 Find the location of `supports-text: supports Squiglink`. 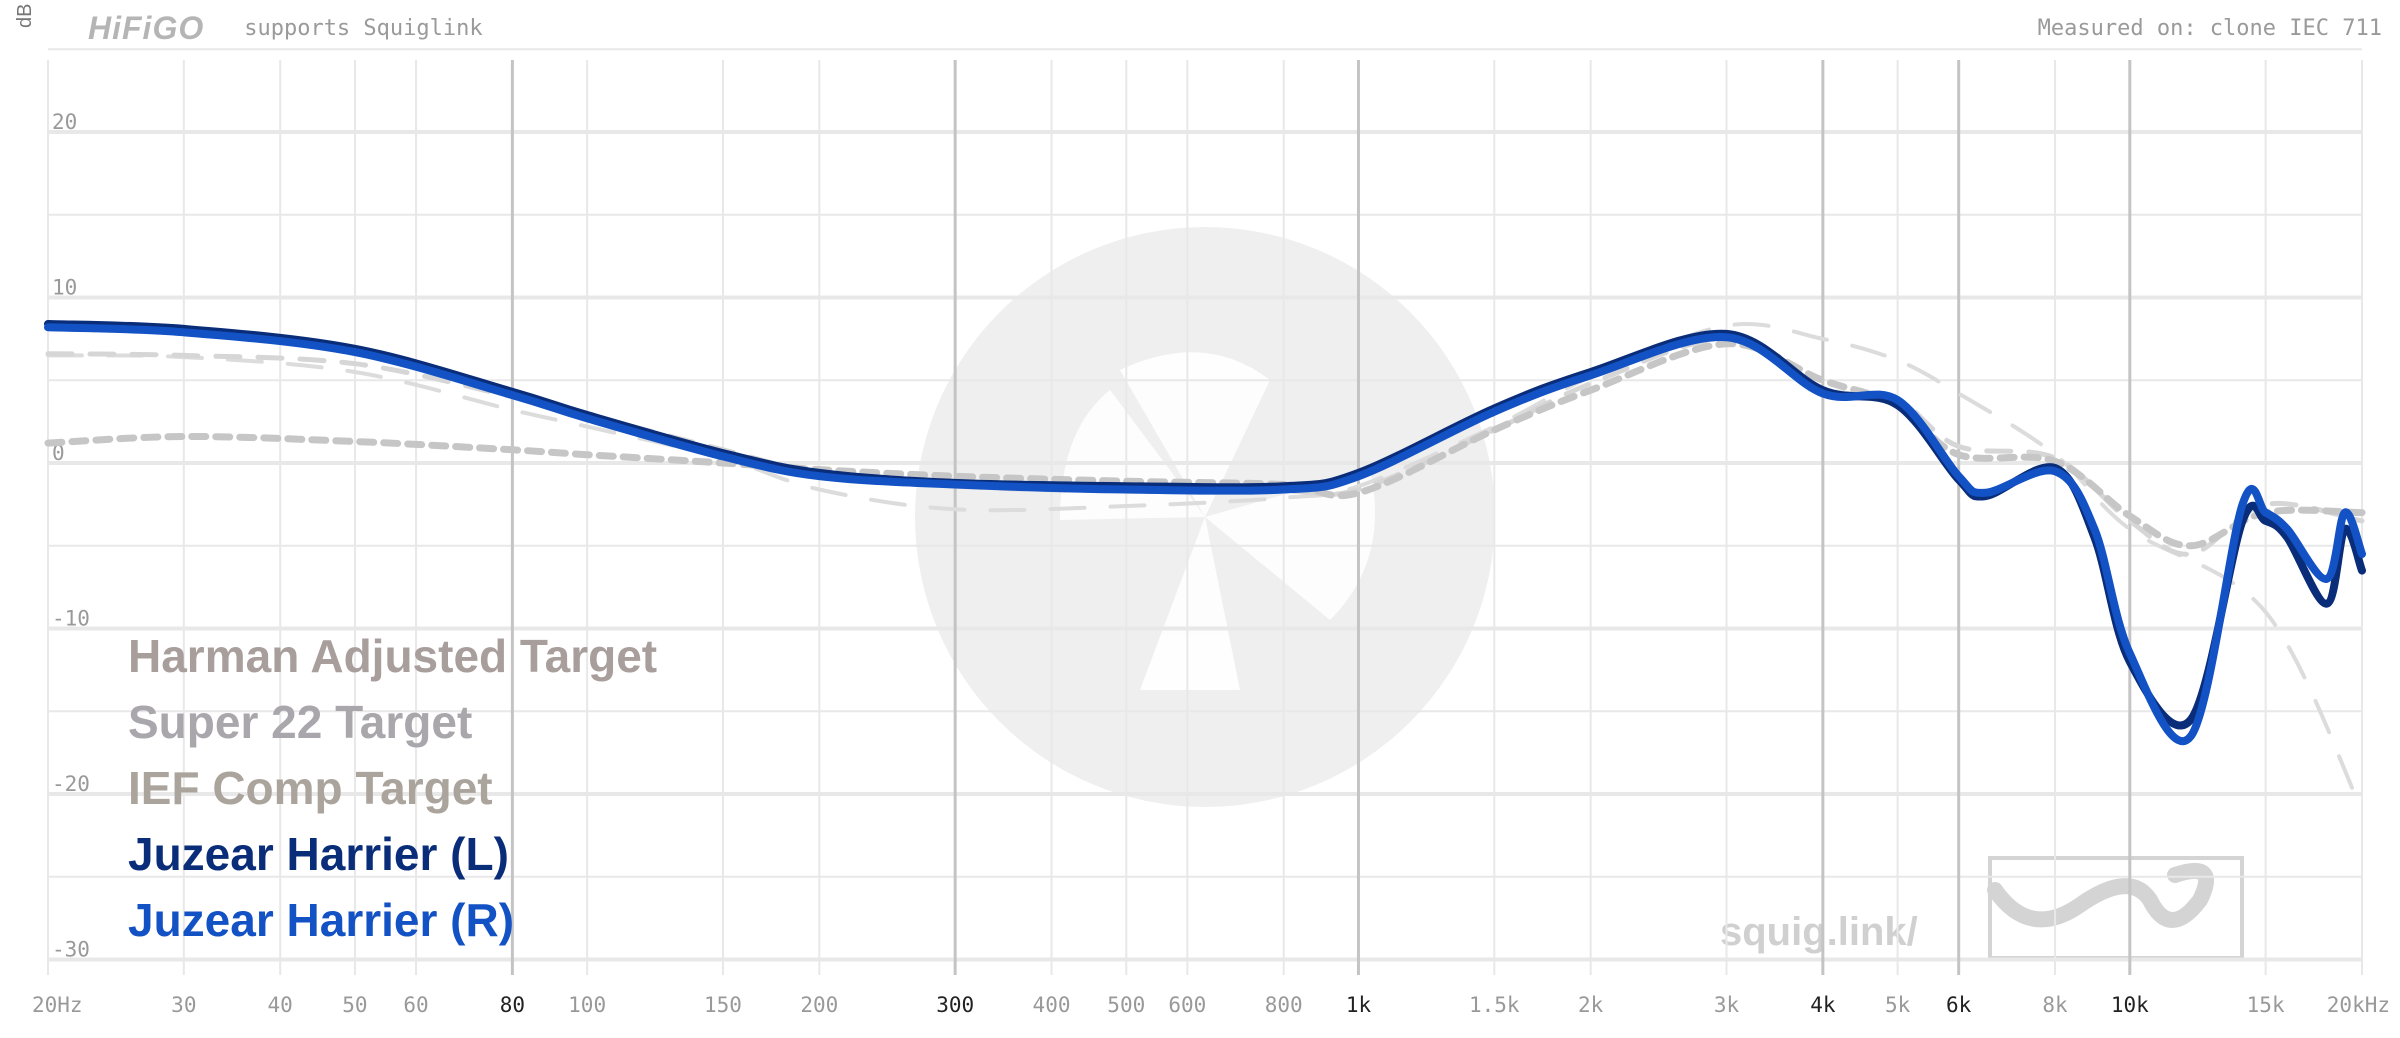

supports-text: supports Squiglink is located at coordinates (363, 28).